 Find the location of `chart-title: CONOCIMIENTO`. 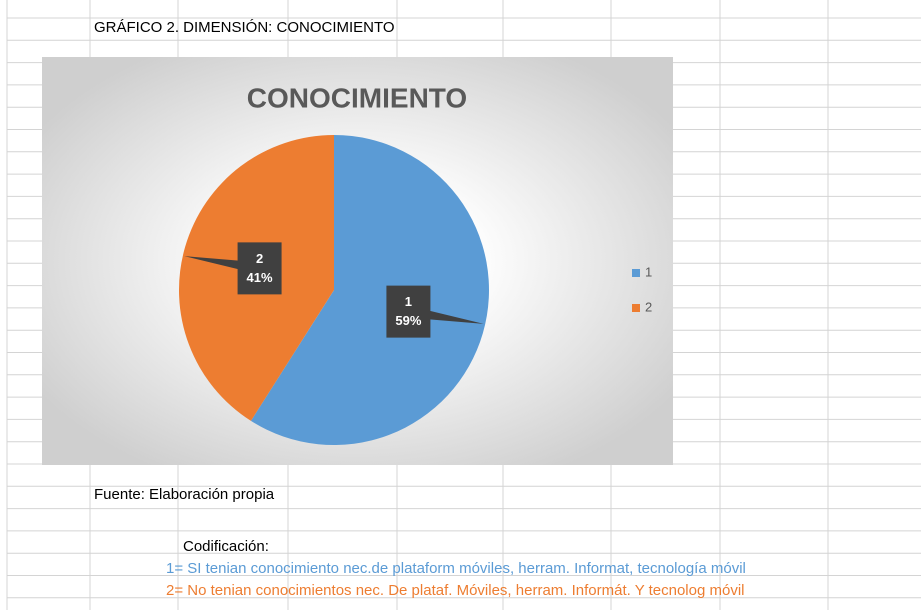

chart-title: CONOCIMIENTO is located at coordinates (357, 97).